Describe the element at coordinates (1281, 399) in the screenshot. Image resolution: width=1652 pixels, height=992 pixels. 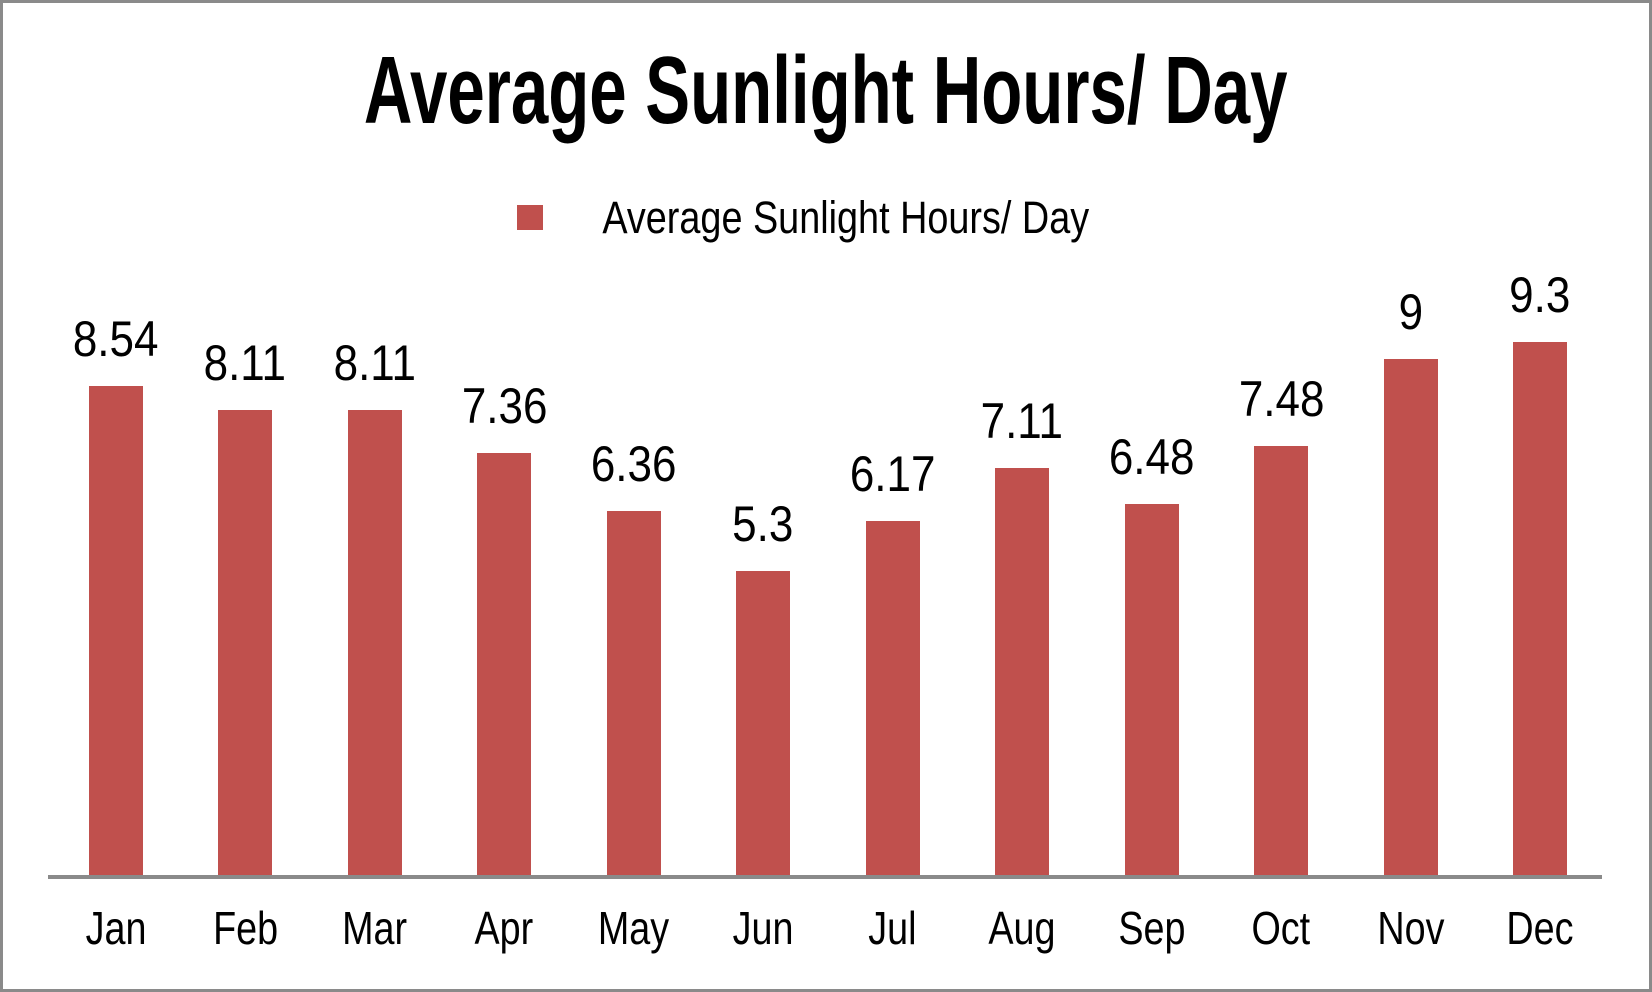
I see `bar-value-label: 7.48` at that location.